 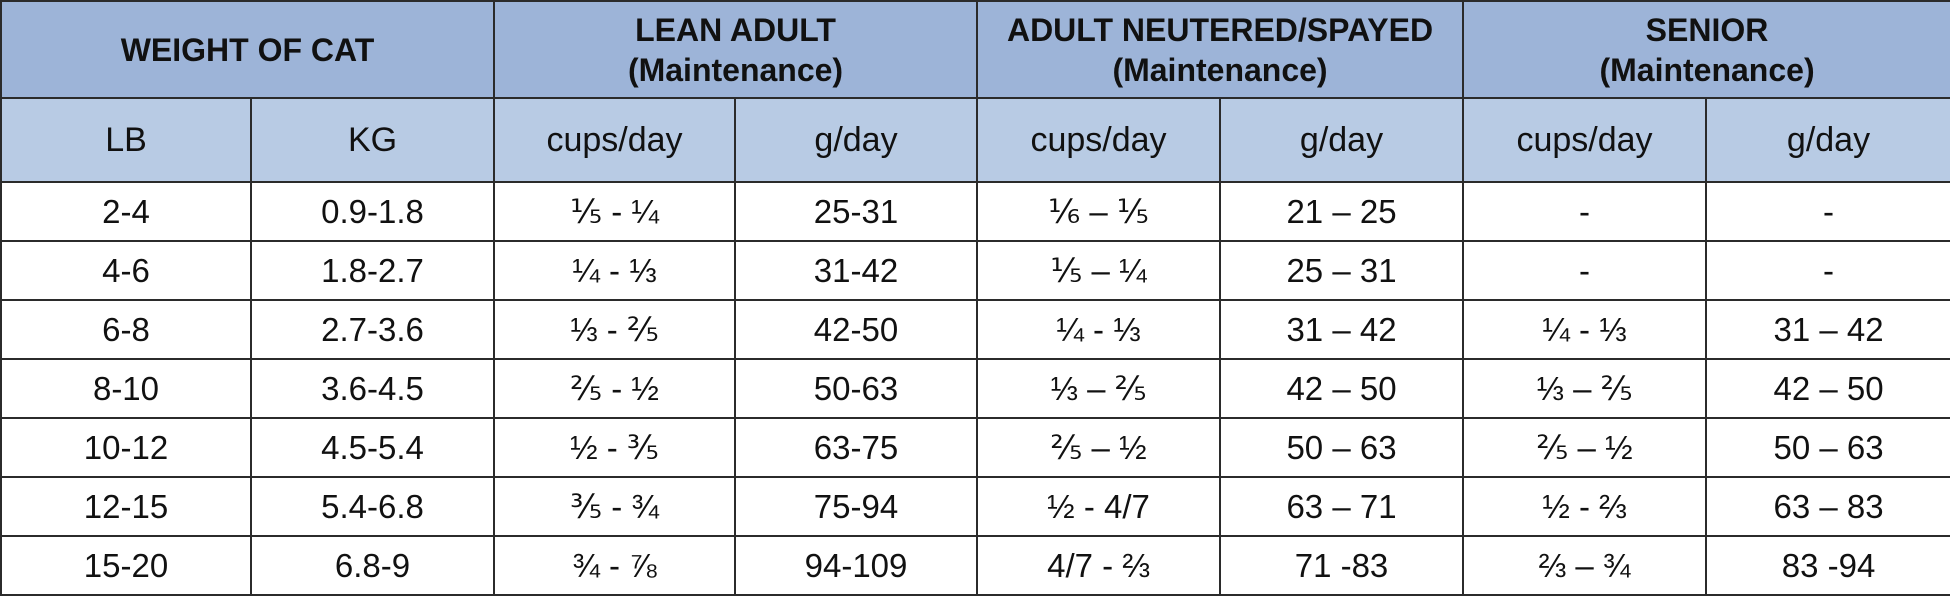 I want to click on cell-neutered-cups: ¼ - ⅓, so click(x=1099, y=329).